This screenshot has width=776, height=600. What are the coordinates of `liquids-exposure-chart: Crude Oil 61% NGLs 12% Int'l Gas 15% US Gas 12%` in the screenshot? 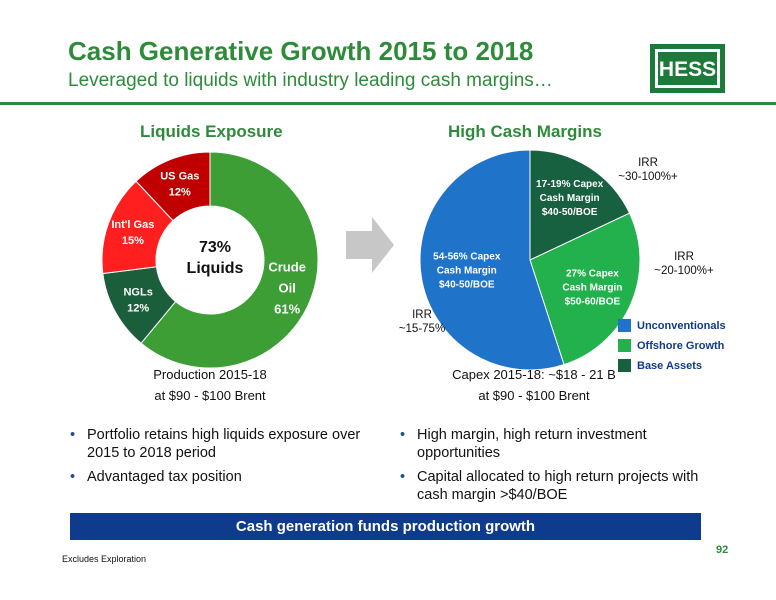 It's located at (210, 260).